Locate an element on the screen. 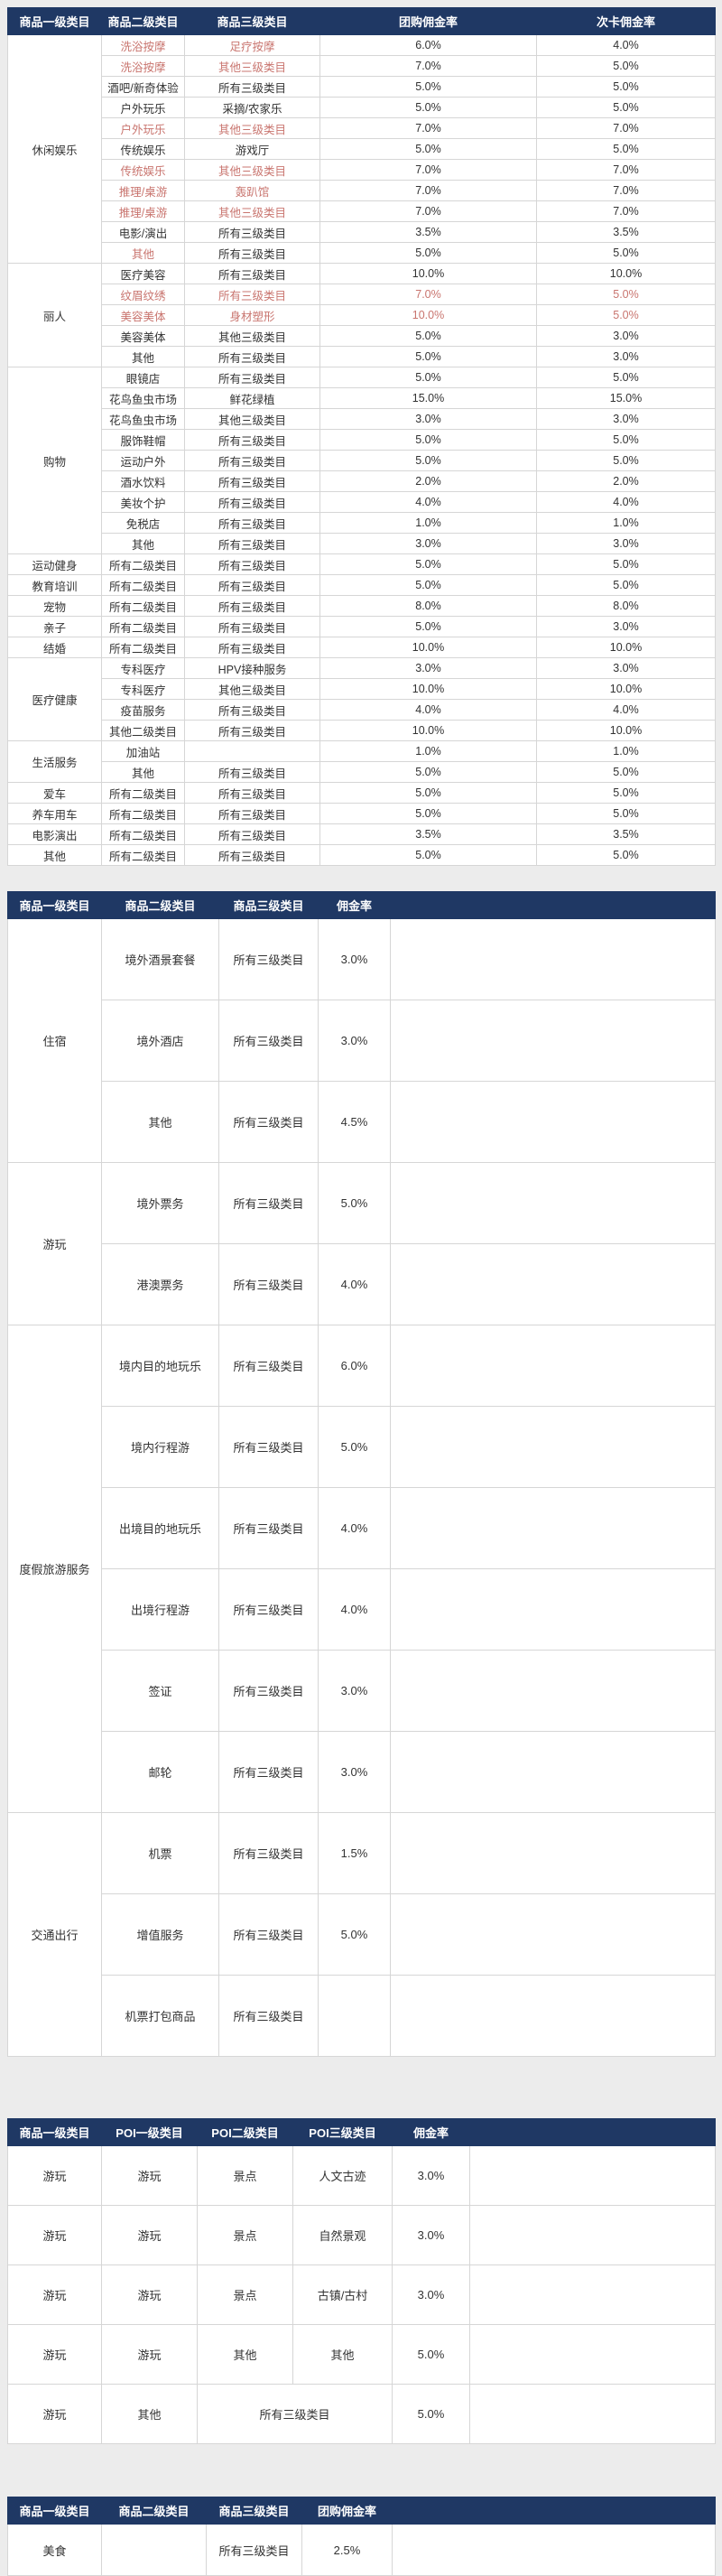 This screenshot has width=722, height=2576. column-header: POI二级类目 is located at coordinates (245, 2132).